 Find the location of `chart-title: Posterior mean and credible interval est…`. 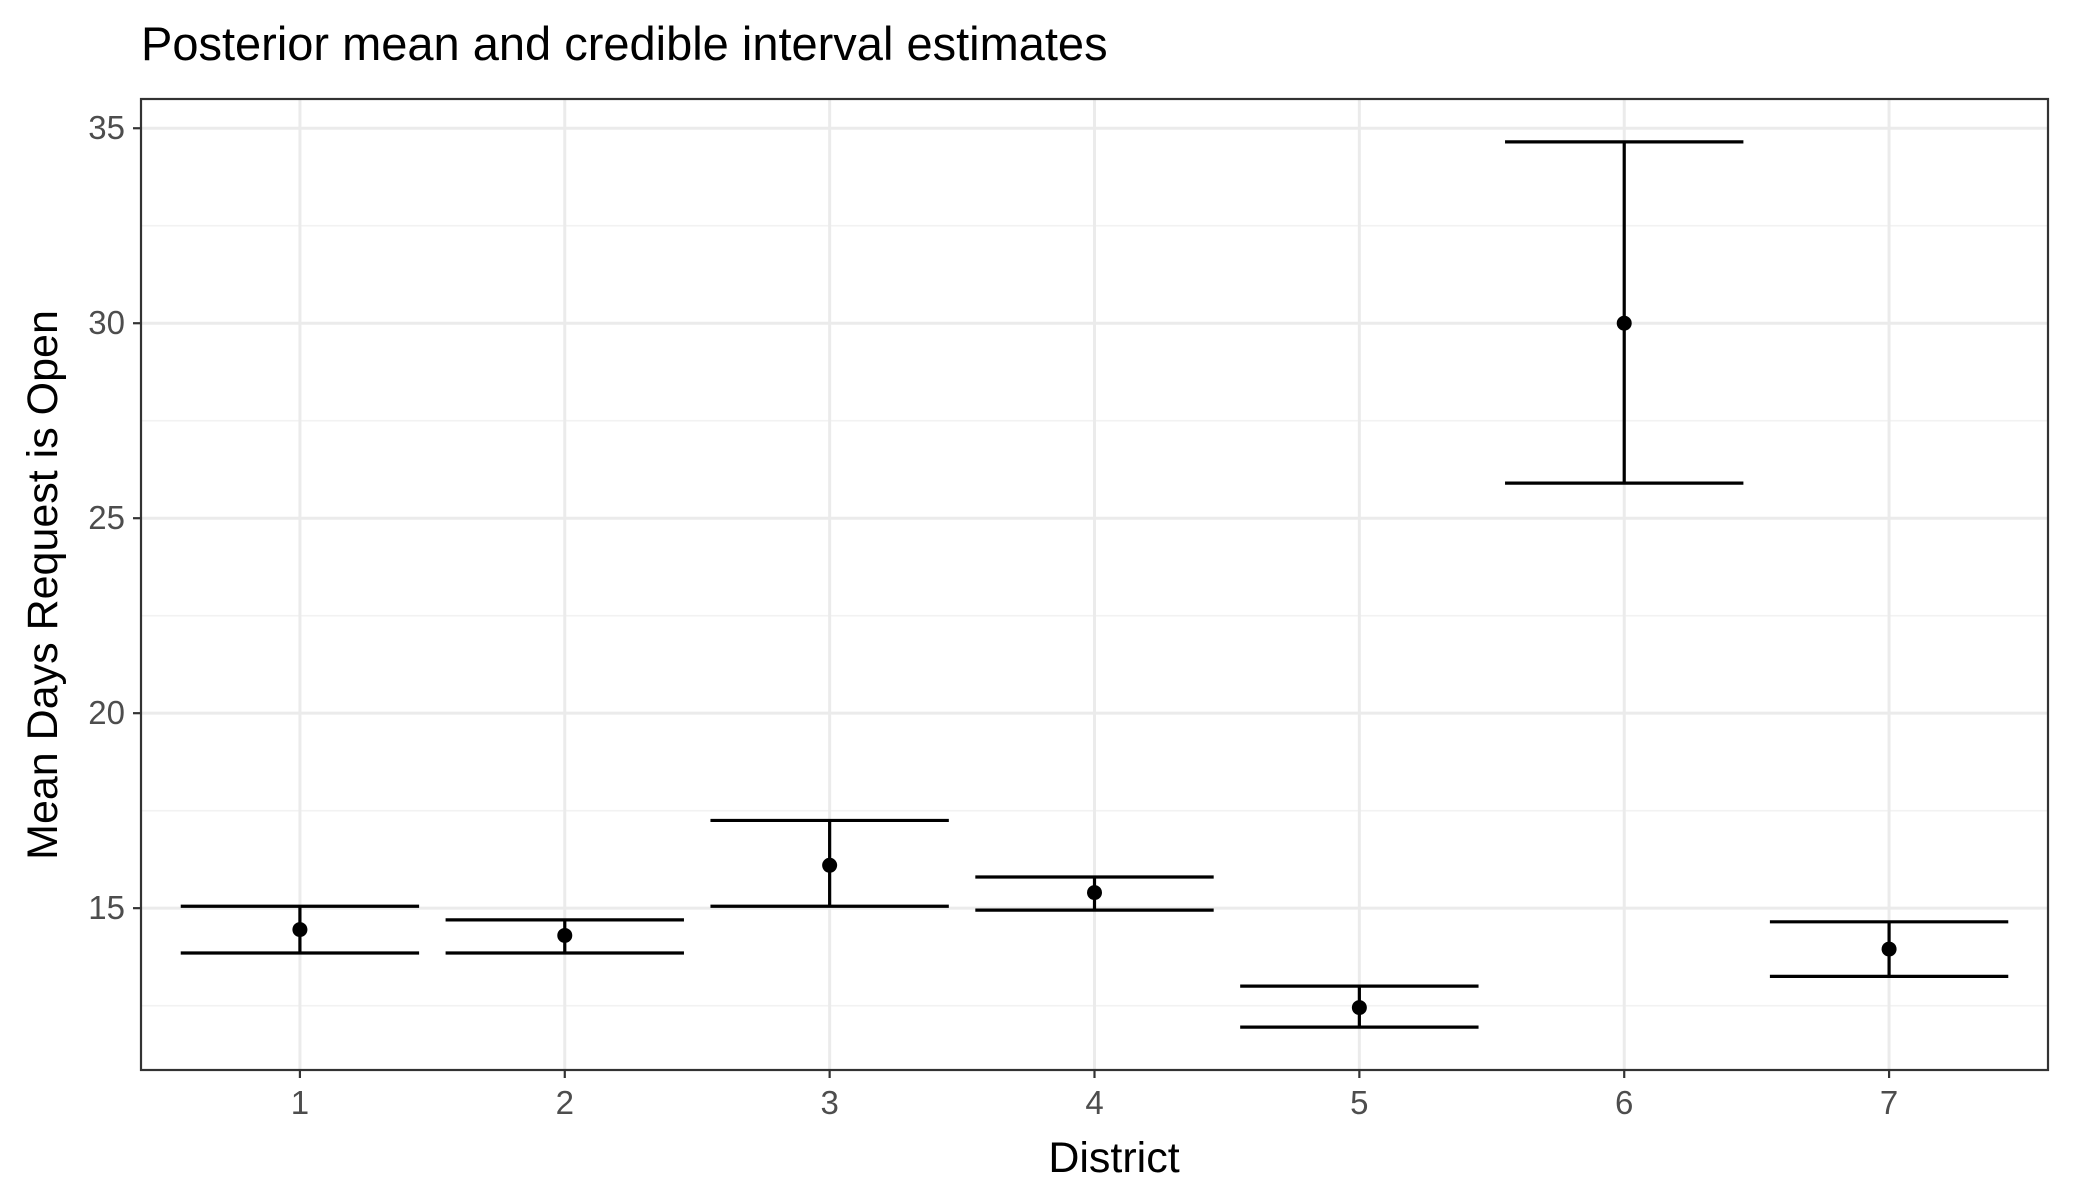

chart-title: Posterior mean and credible interval est… is located at coordinates (624, 43).